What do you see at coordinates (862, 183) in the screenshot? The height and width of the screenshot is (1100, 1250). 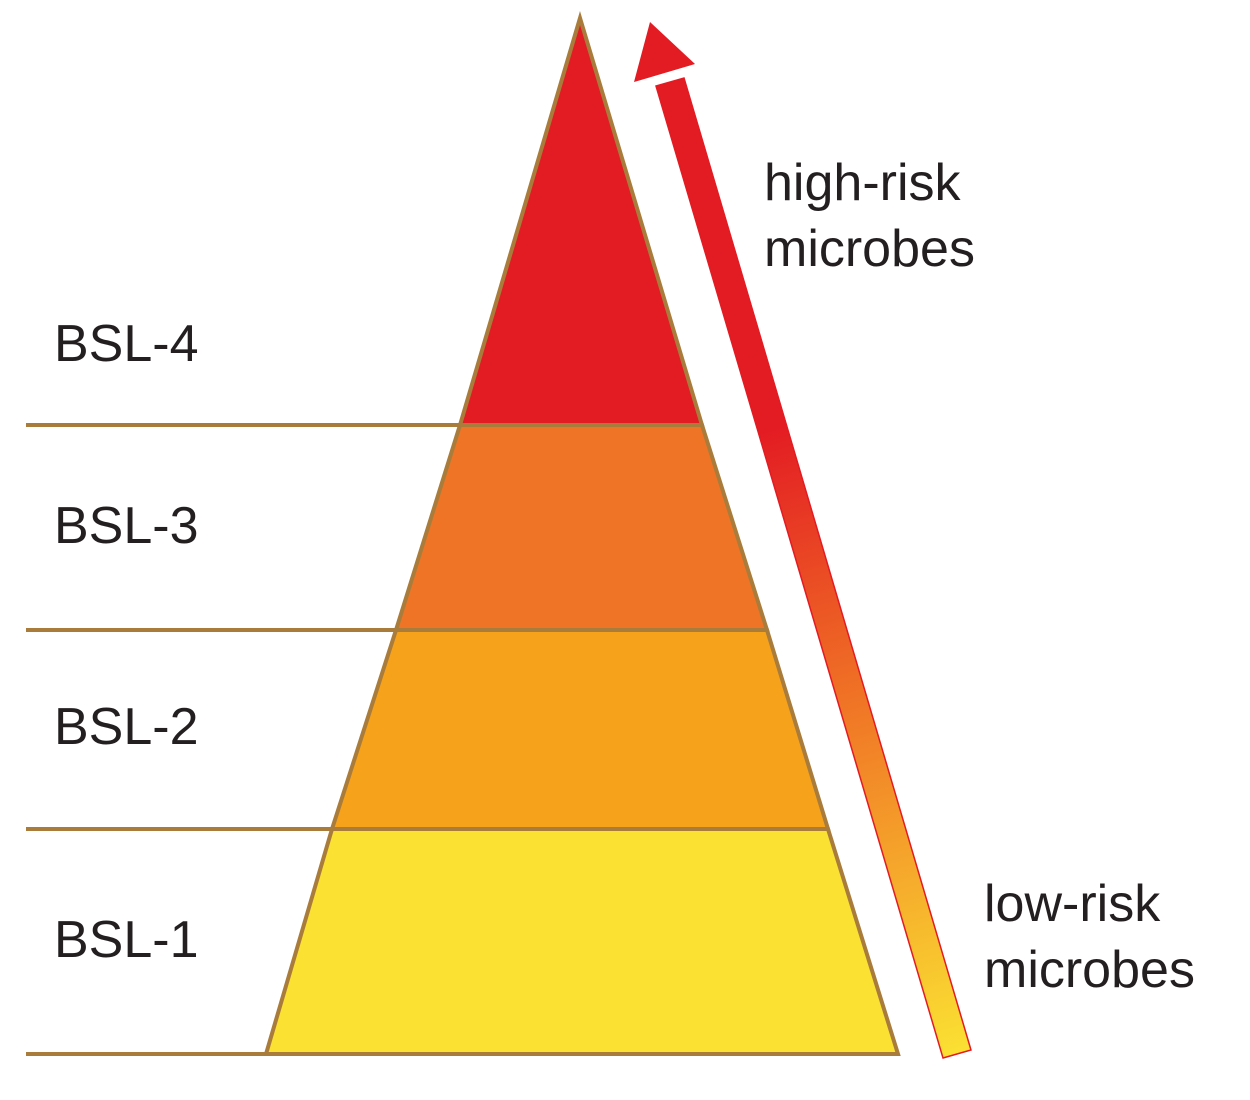 I see `high-risk-line-1: high-risk` at bounding box center [862, 183].